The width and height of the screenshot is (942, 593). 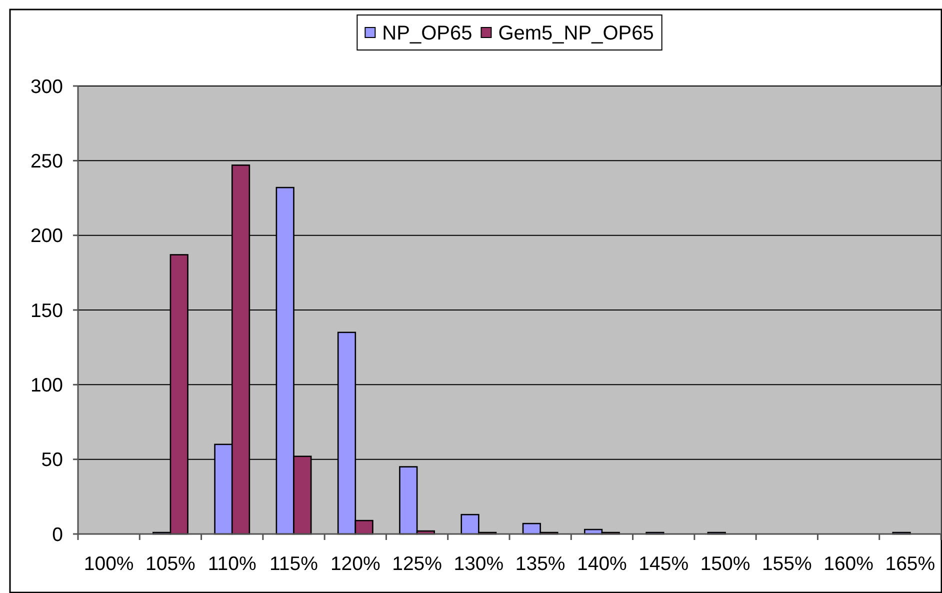 What do you see at coordinates (602, 563) in the screenshot?
I see `x-tick-label: 140%` at bounding box center [602, 563].